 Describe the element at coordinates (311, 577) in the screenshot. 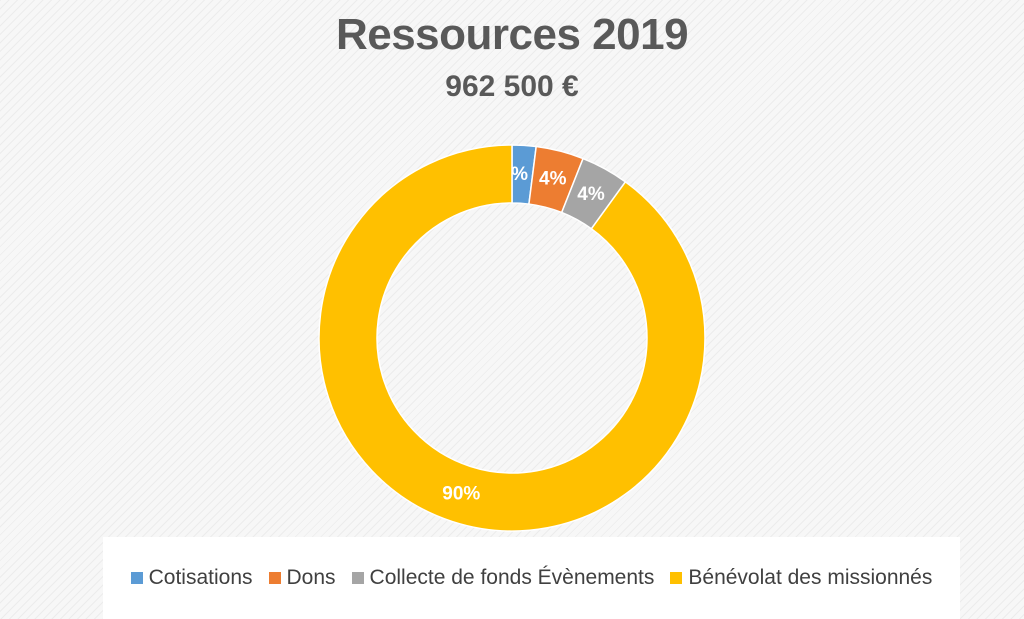

I see `legend-label-dons: Dons` at that location.